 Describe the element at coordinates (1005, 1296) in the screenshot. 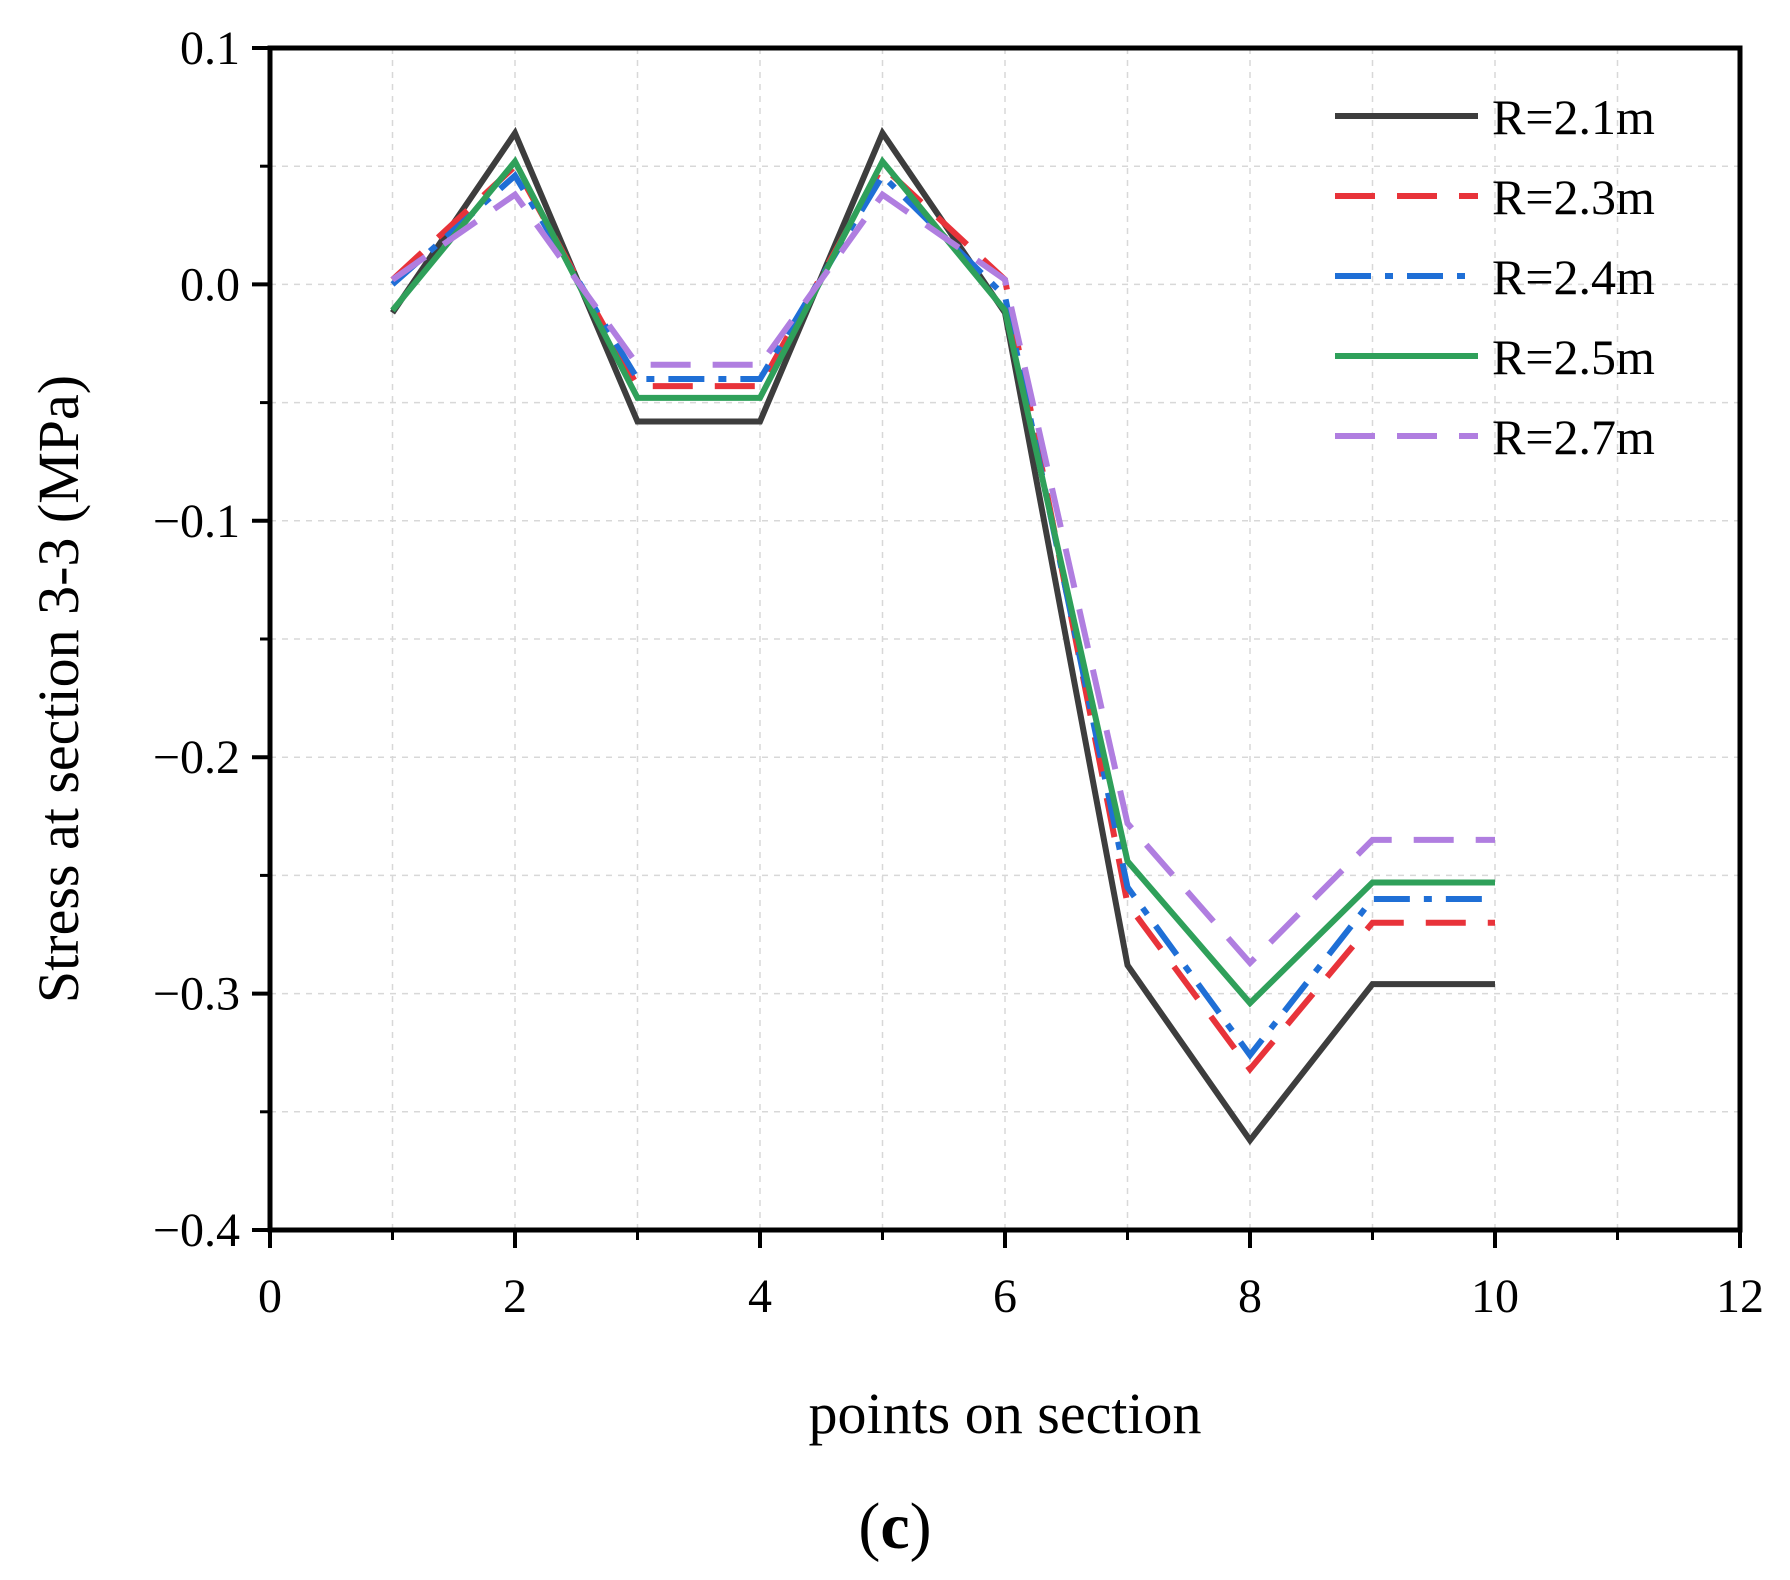

I see `x-tick-label: 6` at that location.